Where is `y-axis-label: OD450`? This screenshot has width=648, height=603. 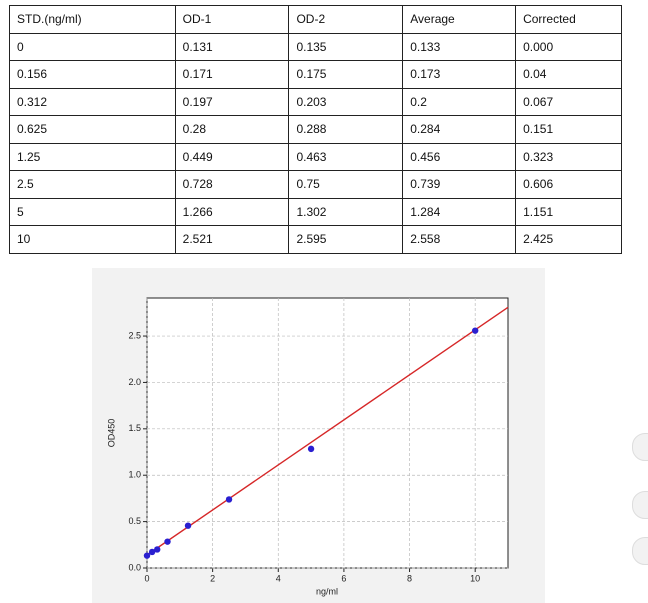 y-axis-label: OD450 is located at coordinates (111, 433).